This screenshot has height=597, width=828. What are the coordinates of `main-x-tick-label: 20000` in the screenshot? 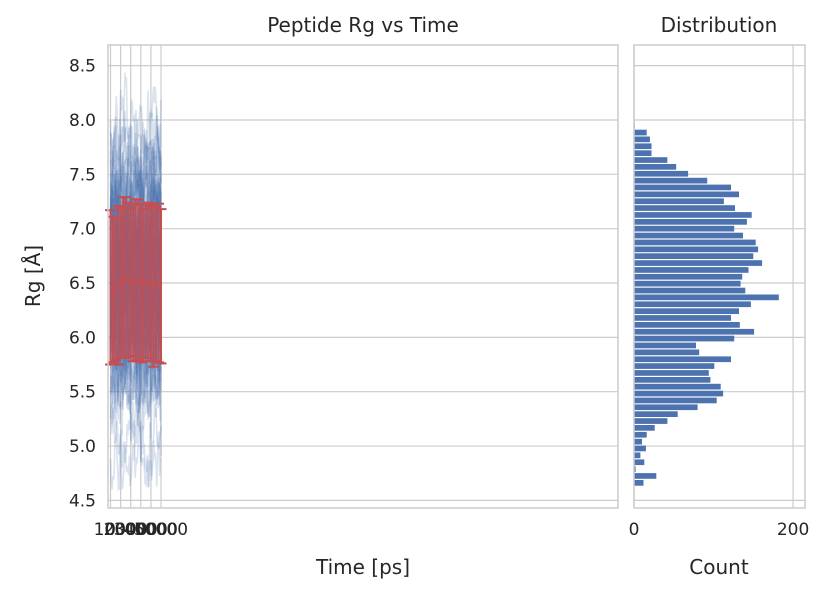 It's located at (131, 530).